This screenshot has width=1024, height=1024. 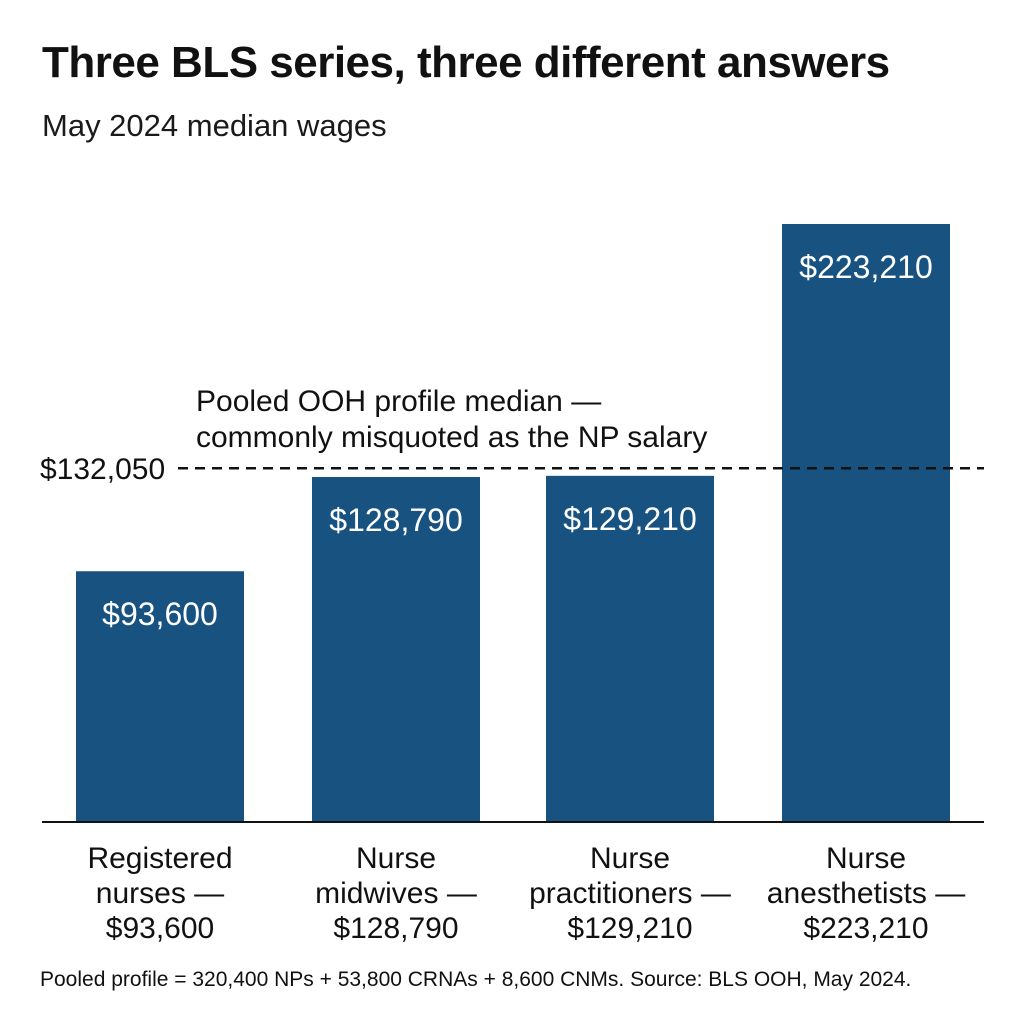 I want to click on reference-value-label: $132,050, so click(x=102, y=469).